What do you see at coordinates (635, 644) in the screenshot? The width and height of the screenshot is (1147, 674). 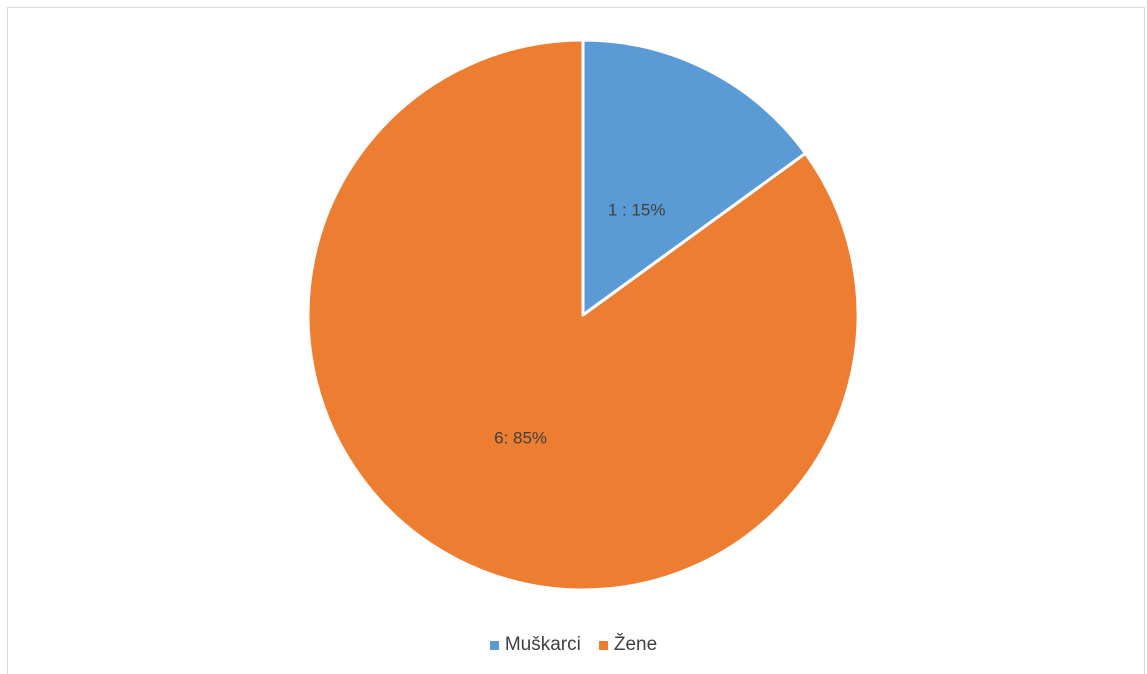 I see `legend-label-zene: Žene` at bounding box center [635, 644].